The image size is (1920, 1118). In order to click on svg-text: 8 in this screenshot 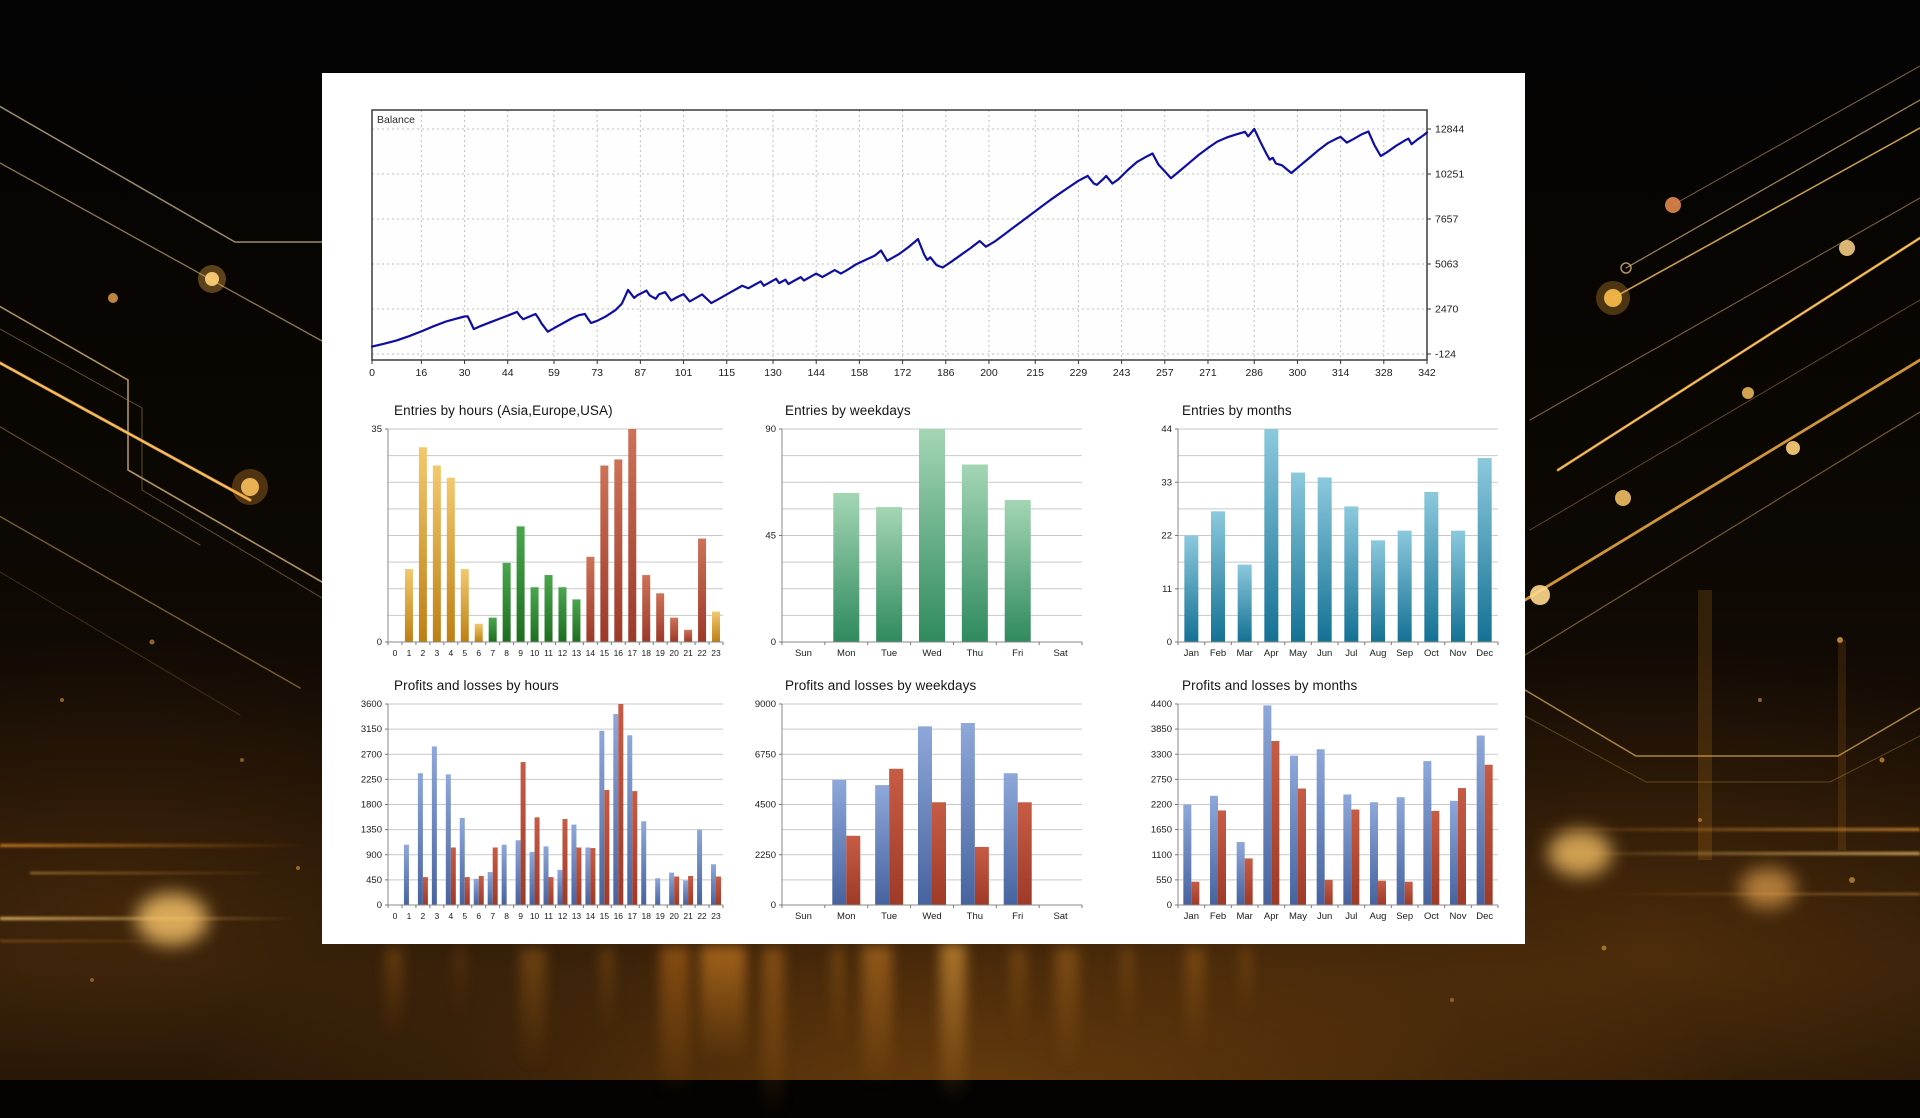, I will do `click(506, 916)`.